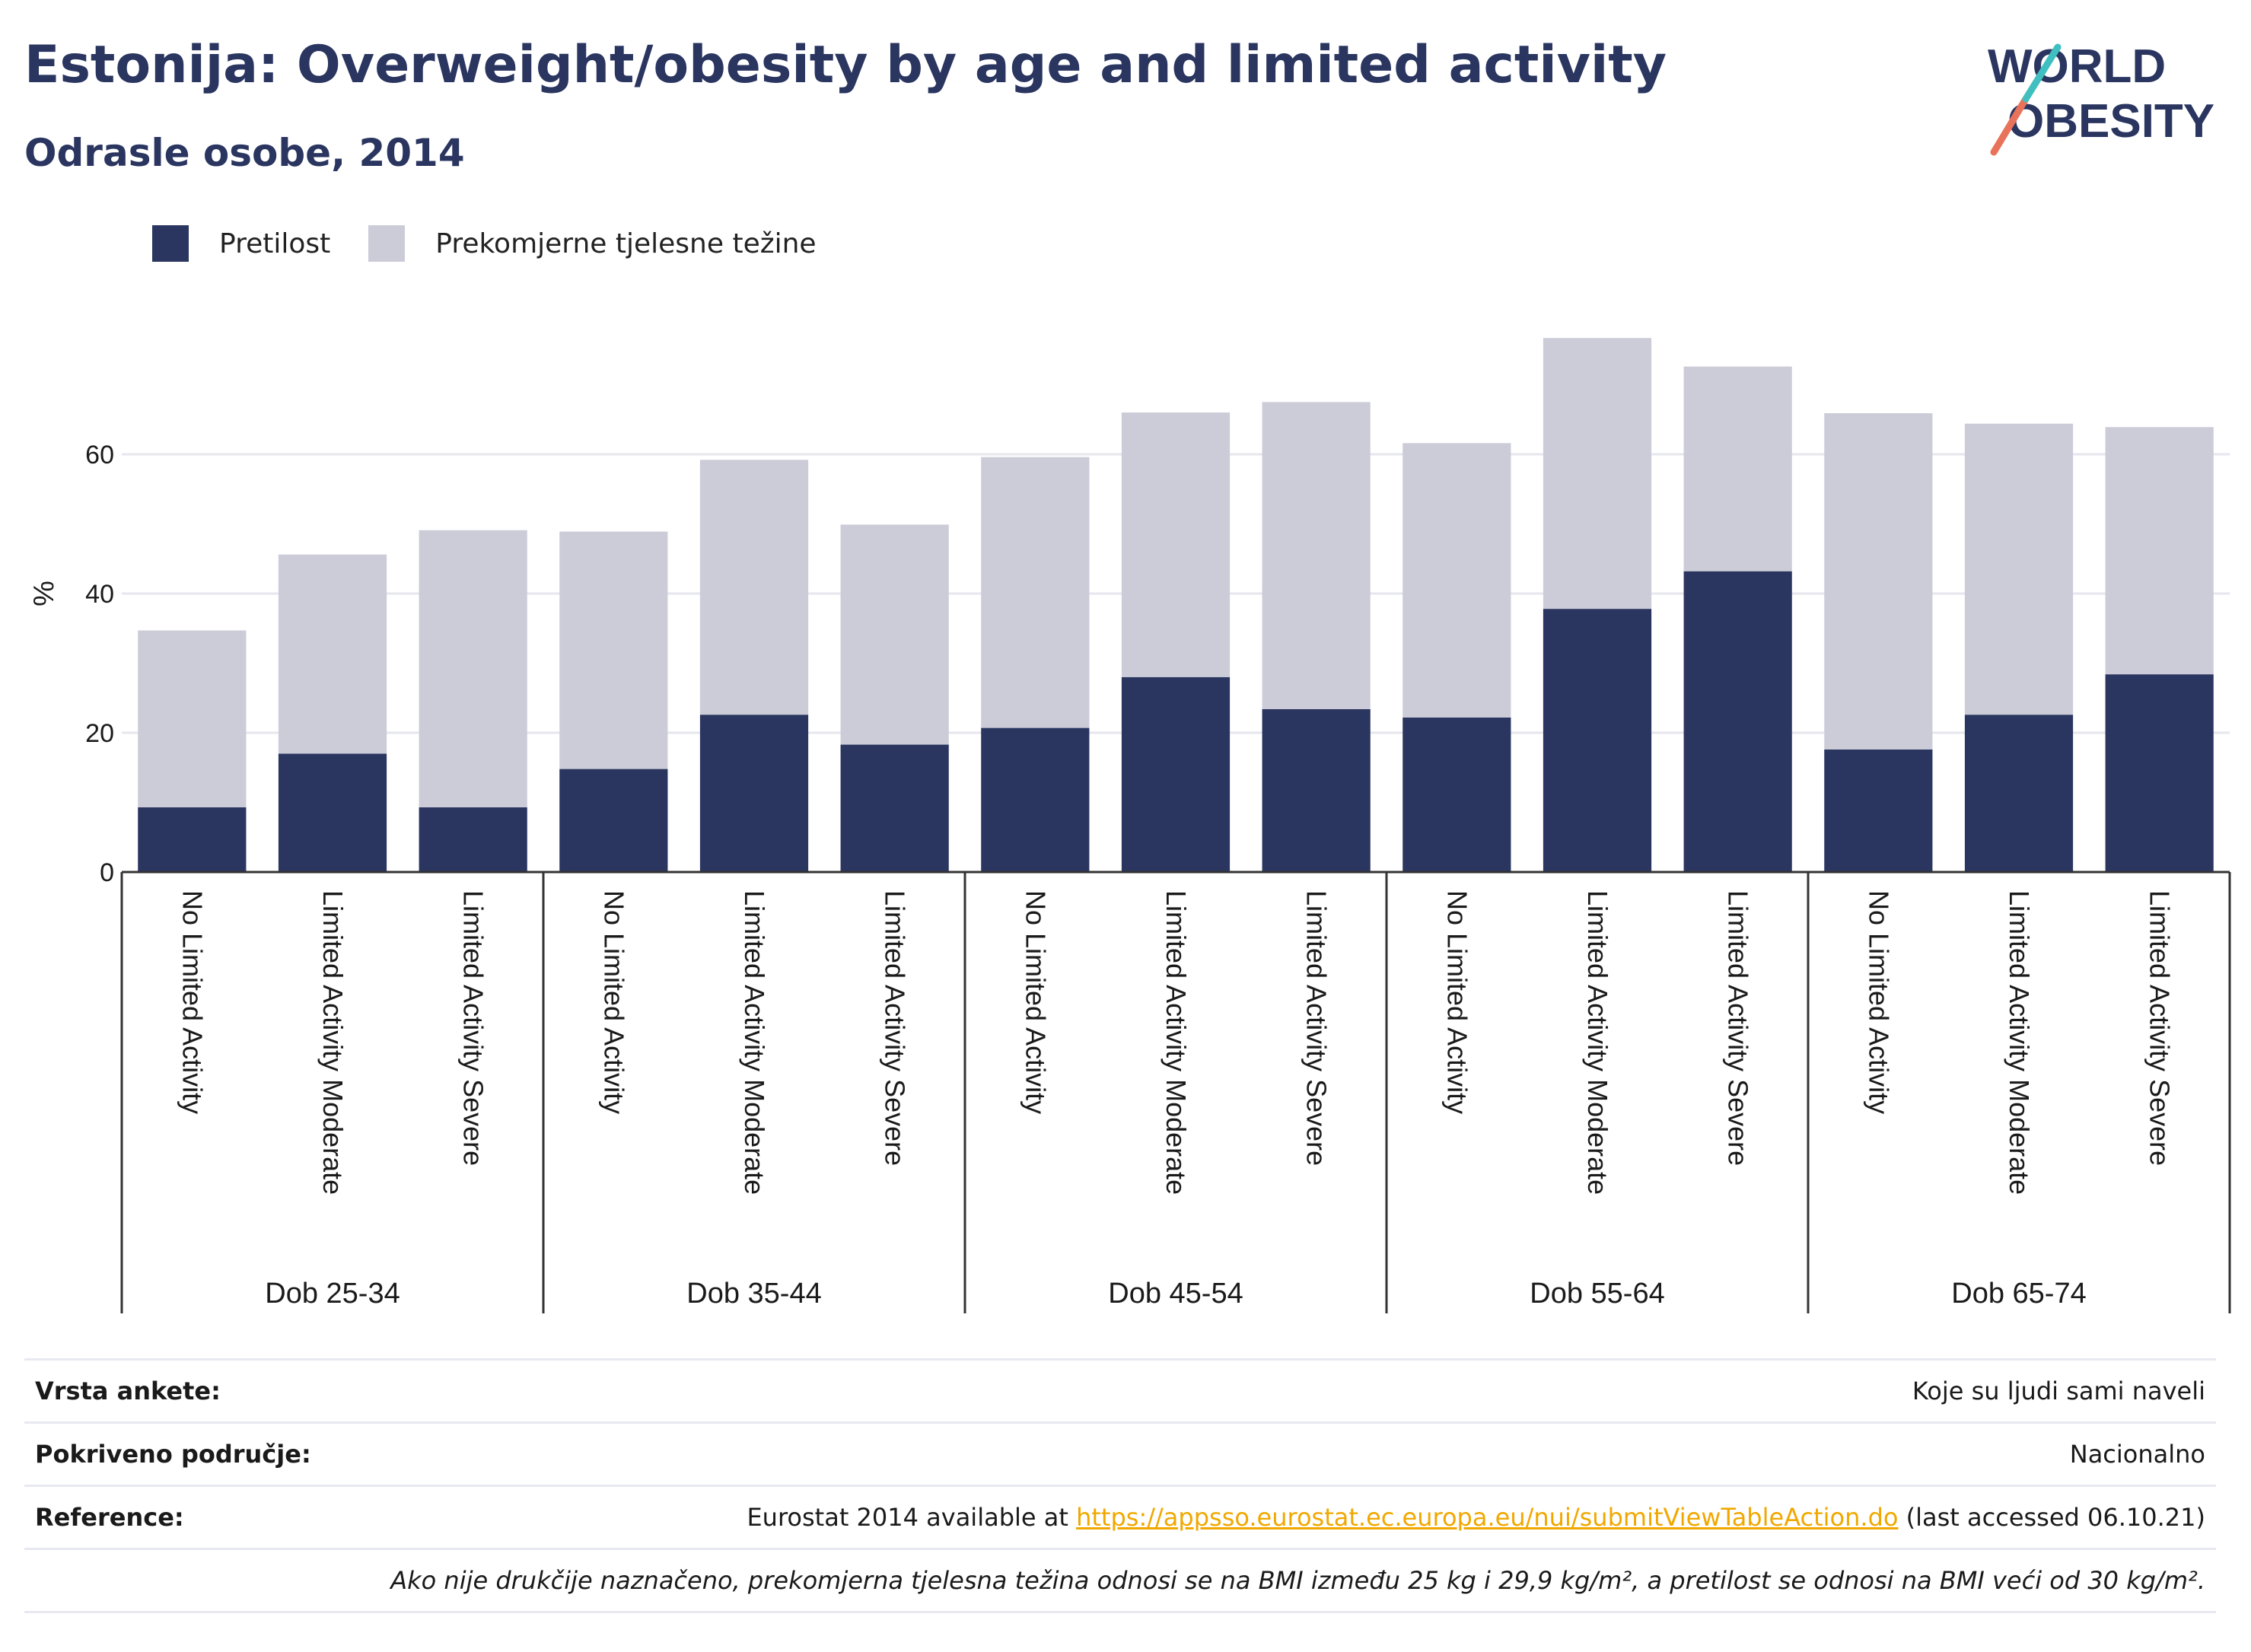 The height and width of the screenshot is (1652, 2251). What do you see at coordinates (109, 1517) in the screenshot?
I see `reference-label: Reference:` at bounding box center [109, 1517].